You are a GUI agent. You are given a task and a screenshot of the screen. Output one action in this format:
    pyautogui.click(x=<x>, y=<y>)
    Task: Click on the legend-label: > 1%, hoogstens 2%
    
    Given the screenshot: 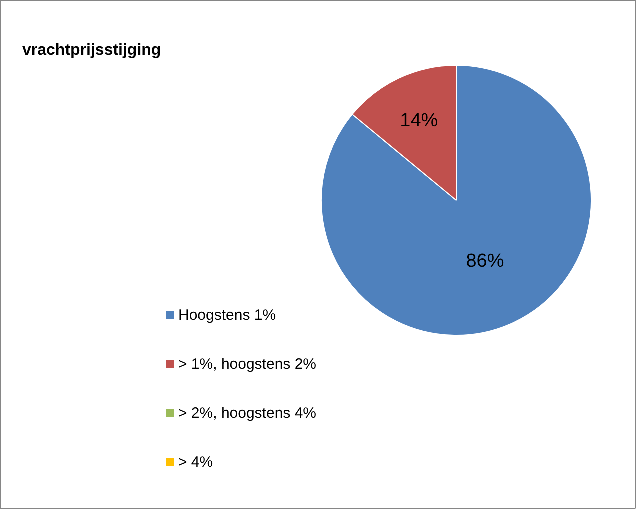 What is the action you would take?
    pyautogui.click(x=247, y=364)
    